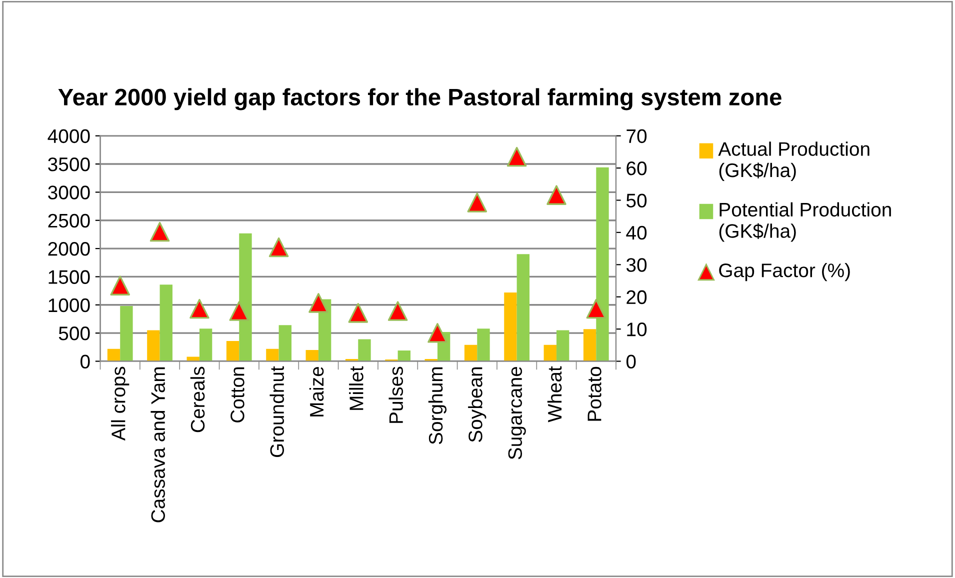  What do you see at coordinates (784, 272) in the screenshot?
I see `legend-label: Gap Factor (%)` at bounding box center [784, 272].